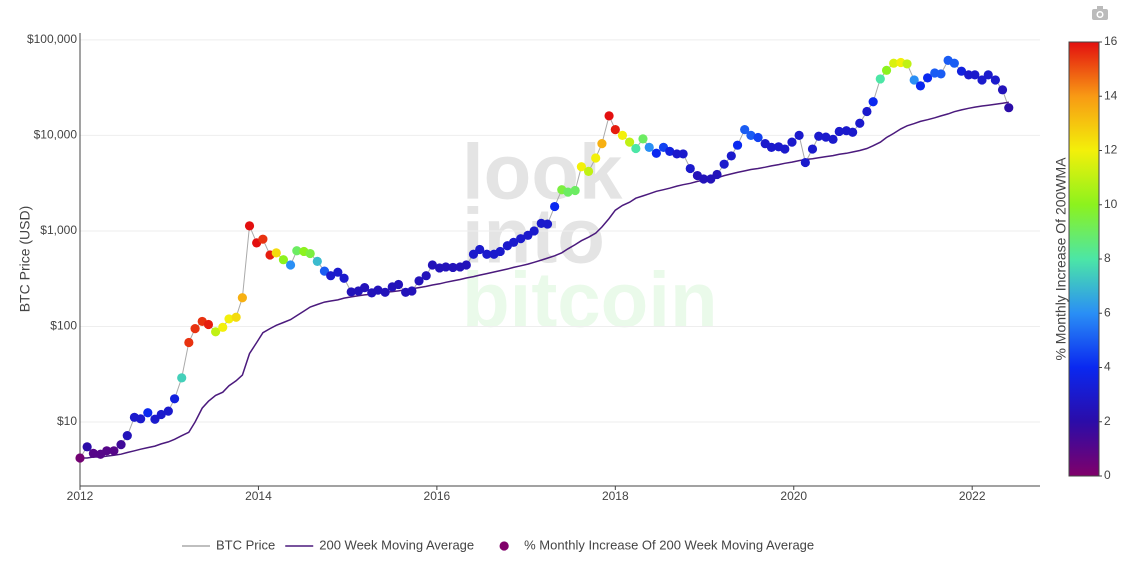 The width and height of the screenshot is (1129, 576). I want to click on x-tick-label: 2022, so click(972, 496).